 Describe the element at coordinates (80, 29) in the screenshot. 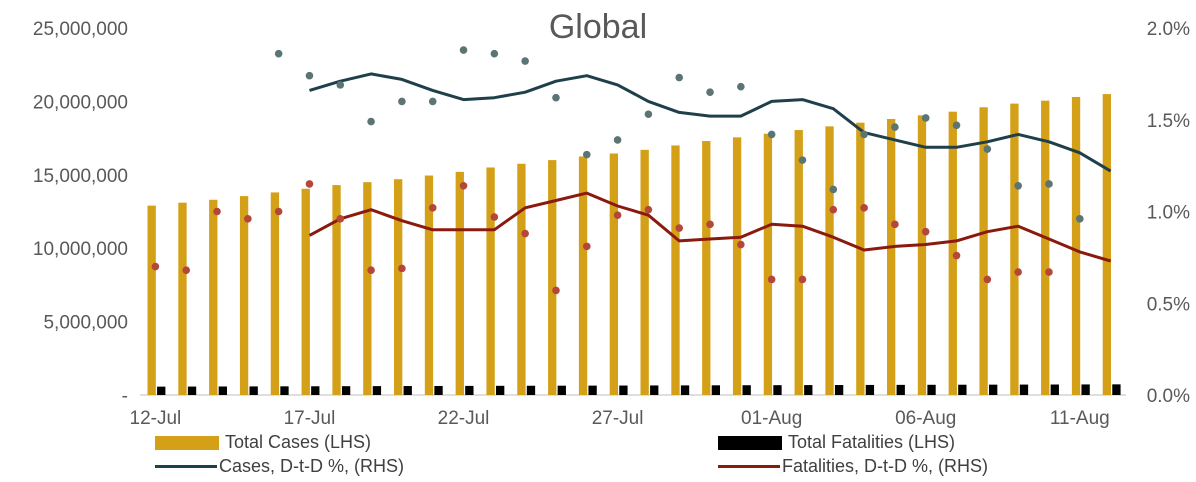

I see `left-axis-tick-label: 25,000,000` at that location.